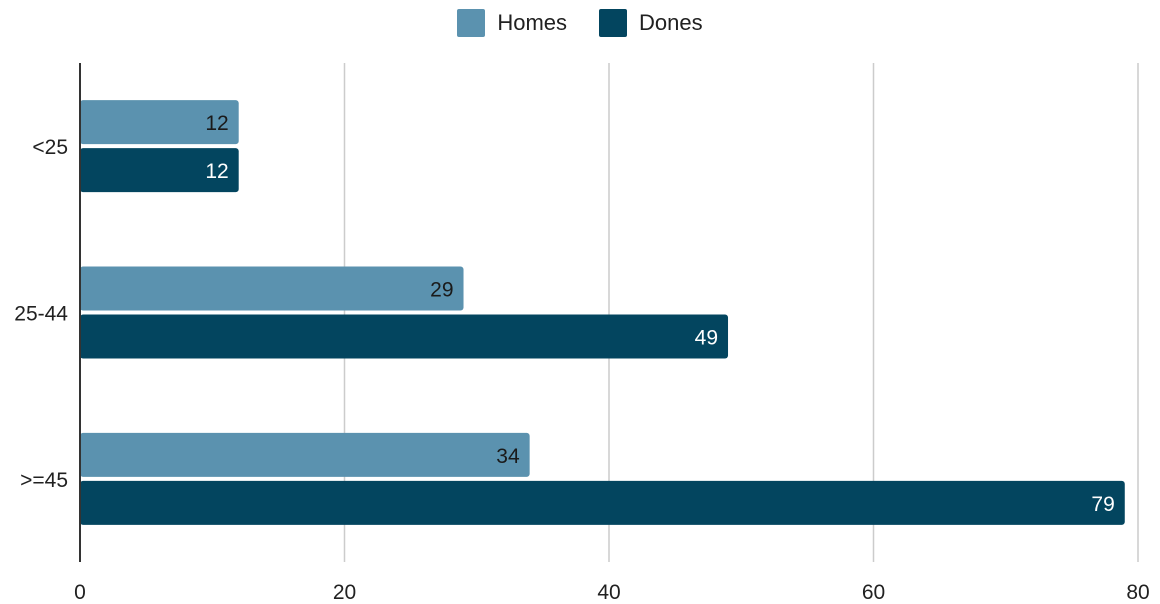  What do you see at coordinates (608, 592) in the screenshot?
I see `x-tick-label-40: 40` at bounding box center [608, 592].